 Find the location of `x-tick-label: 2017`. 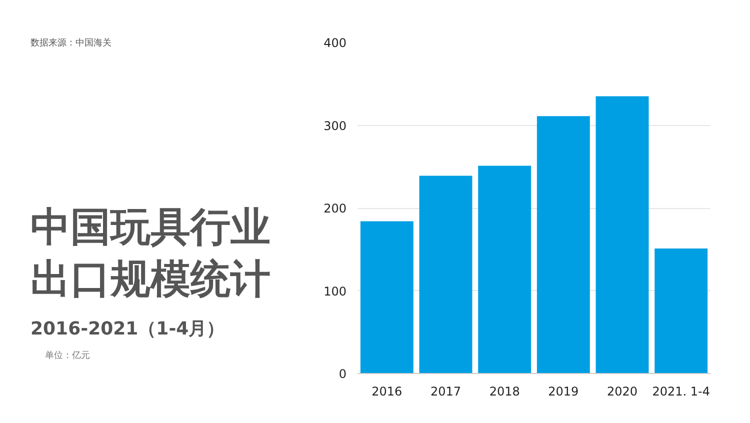

x-tick-label: 2017 is located at coordinates (446, 391).